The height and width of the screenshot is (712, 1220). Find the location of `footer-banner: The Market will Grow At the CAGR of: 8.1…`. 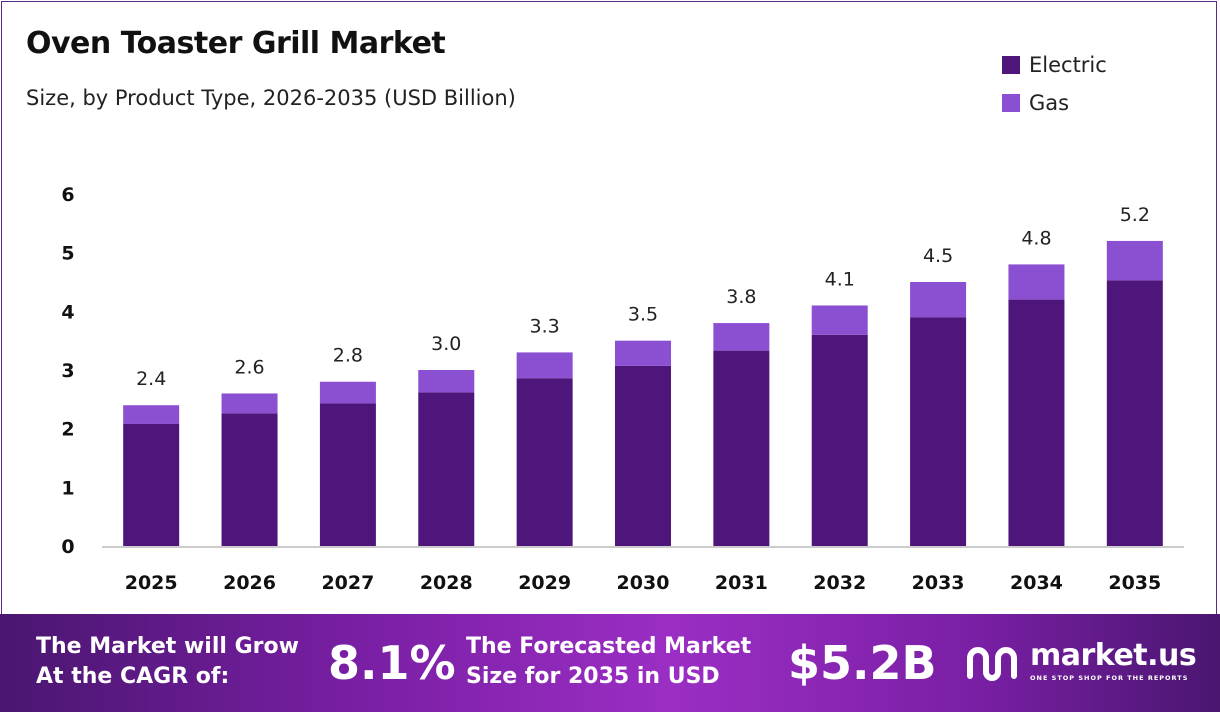

footer-banner: The Market will Grow At the CAGR of: 8.1… is located at coordinates (610, 663).